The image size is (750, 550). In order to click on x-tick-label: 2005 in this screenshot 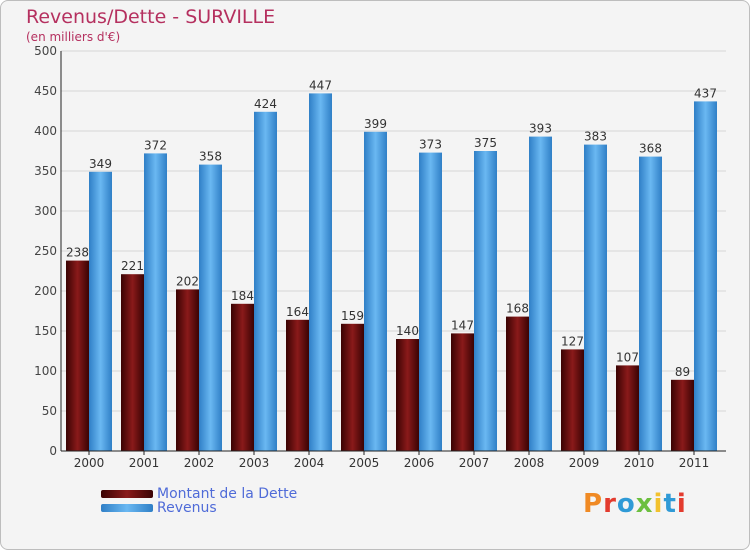, I will do `click(364, 463)`.